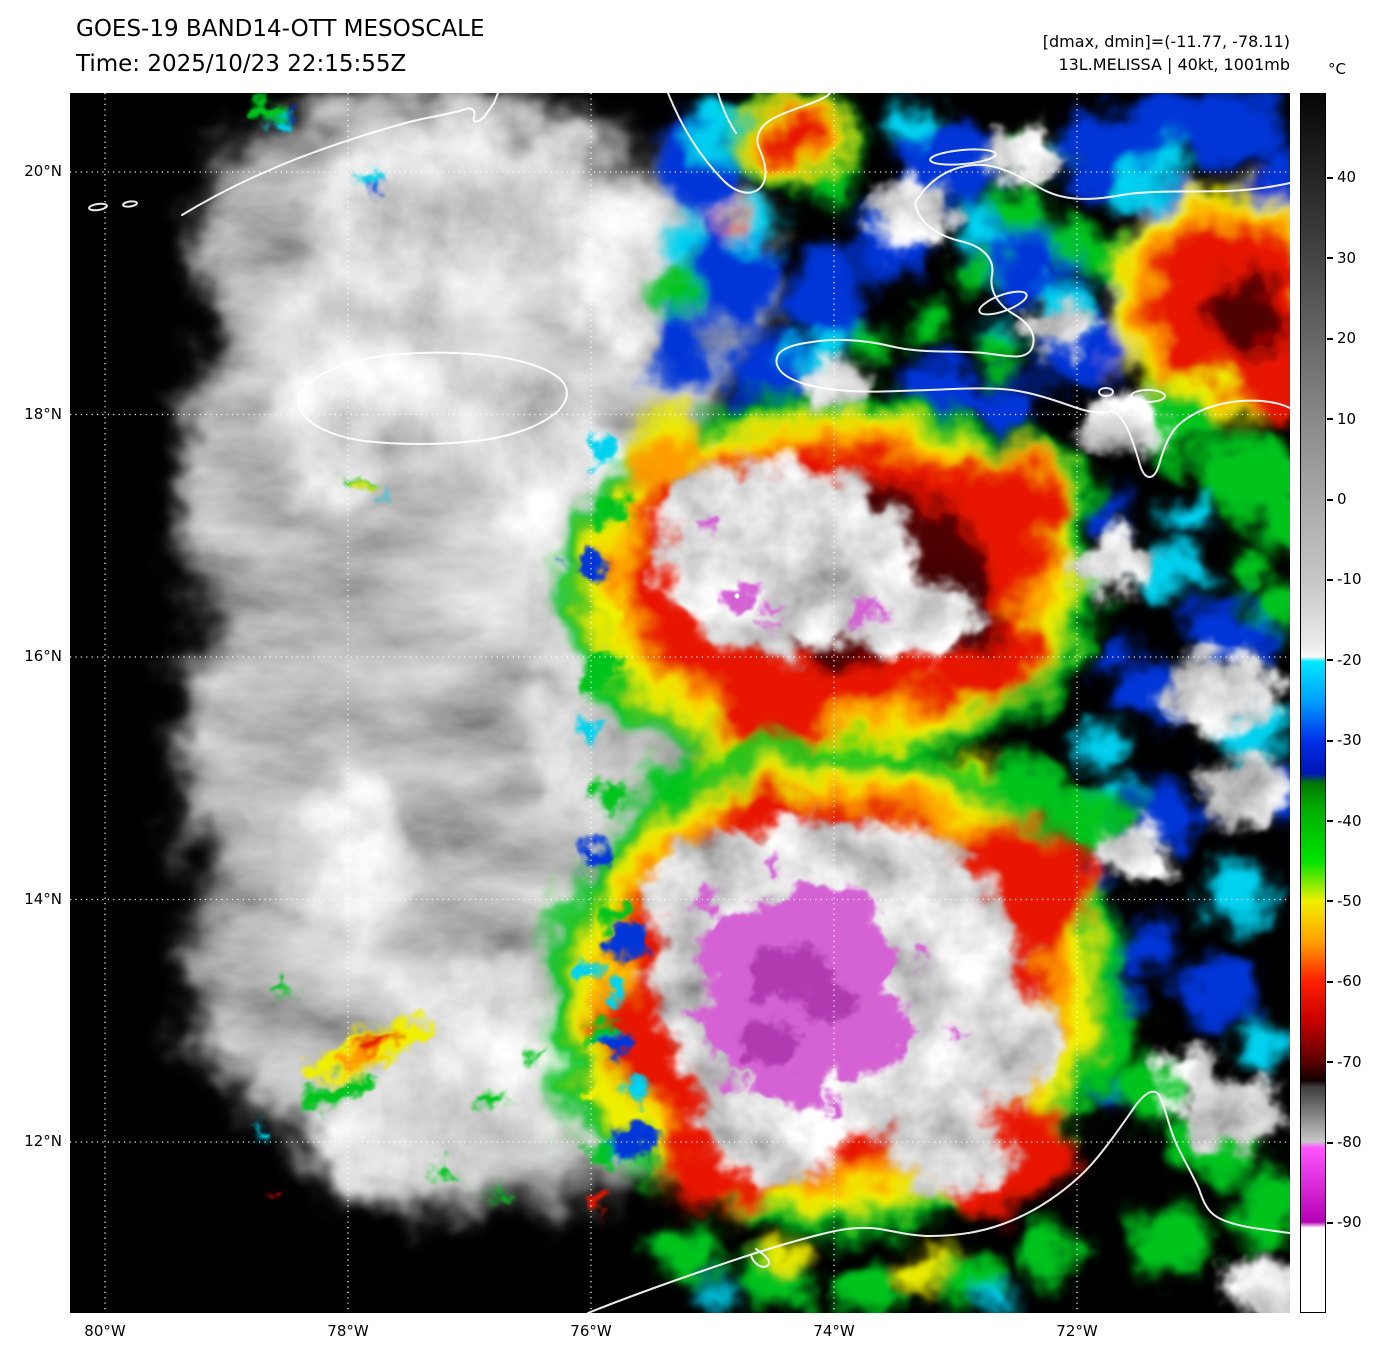 Image resolution: width=1390 pixels, height=1359 pixels. Describe the element at coordinates (1032, 340) in the screenshot. I see `coastline-hispaniola-south` at that location.